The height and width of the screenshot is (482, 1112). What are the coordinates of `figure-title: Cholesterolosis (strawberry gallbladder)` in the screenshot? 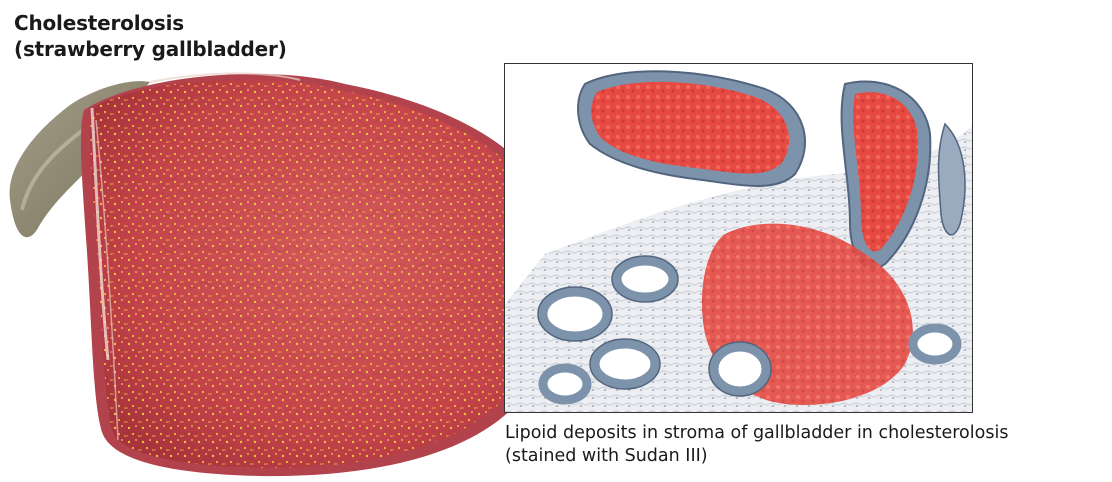 It's located at (150, 36).